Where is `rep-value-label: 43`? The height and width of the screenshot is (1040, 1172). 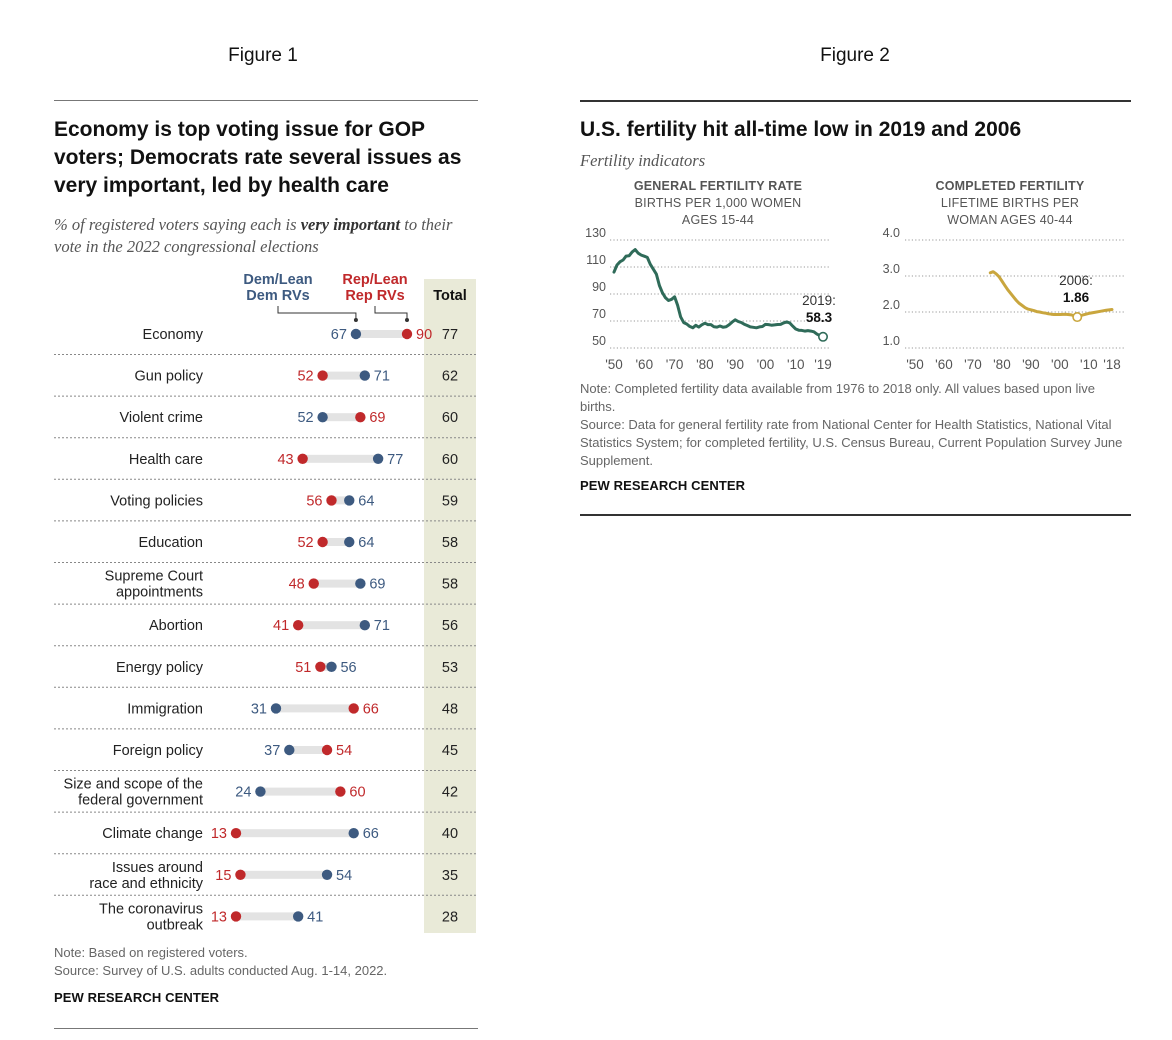 rep-value-label: 43 is located at coordinates (285, 460).